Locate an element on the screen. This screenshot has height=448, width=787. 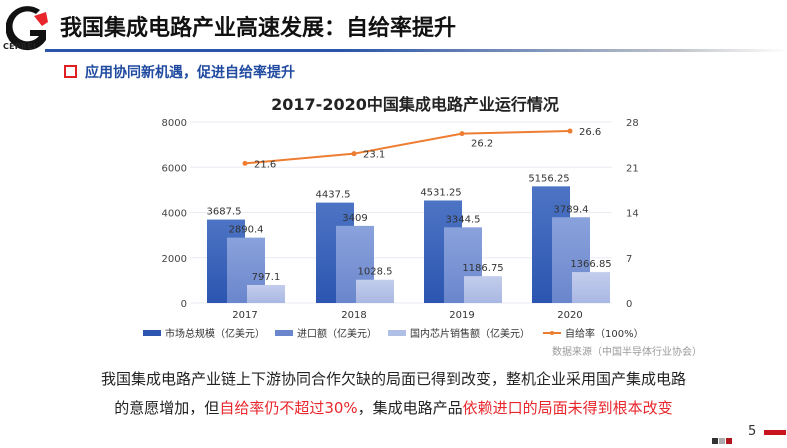
body-line-2-part-1: 的意愿增加，但 is located at coordinates (167, 408).